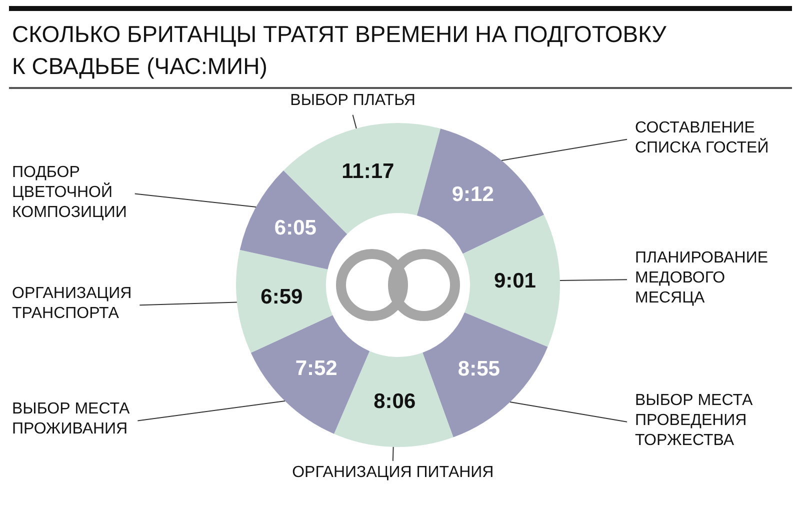 The height and width of the screenshot is (515, 800). I want to click on slice-label: ПЛАНИРОВАНИЕ МЕДОВОГО МЕСЯЦА, so click(701, 278).